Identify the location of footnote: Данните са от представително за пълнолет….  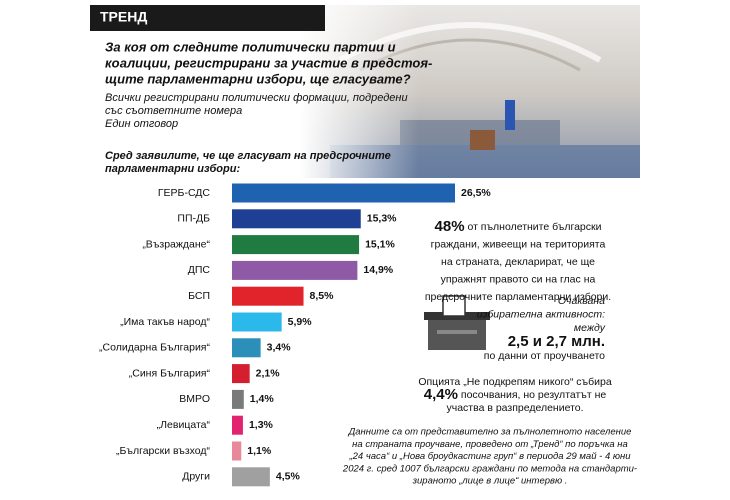
(490, 432).